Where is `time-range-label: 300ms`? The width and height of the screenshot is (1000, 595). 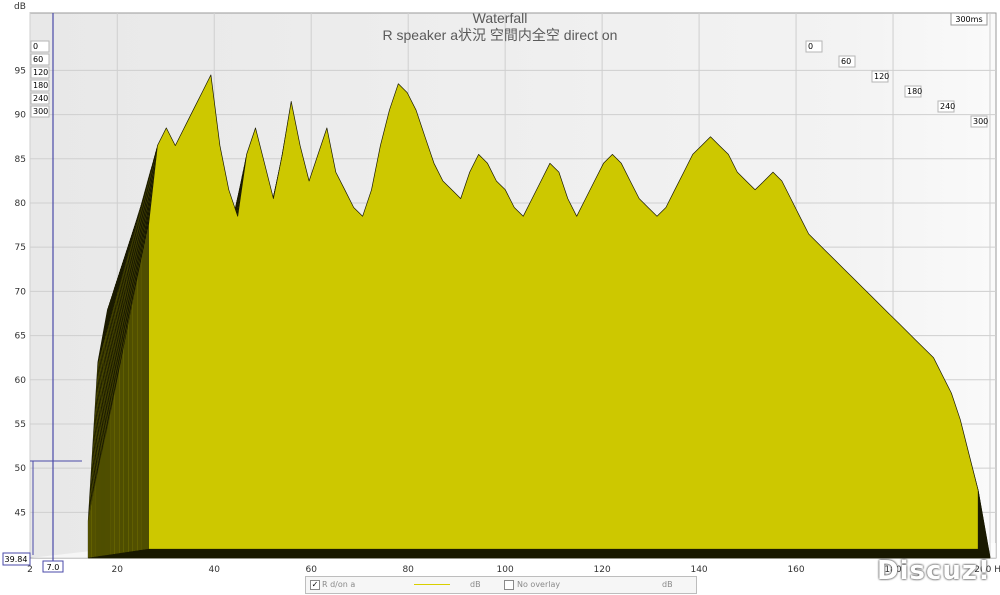 time-range-label: 300ms is located at coordinates (968, 19).